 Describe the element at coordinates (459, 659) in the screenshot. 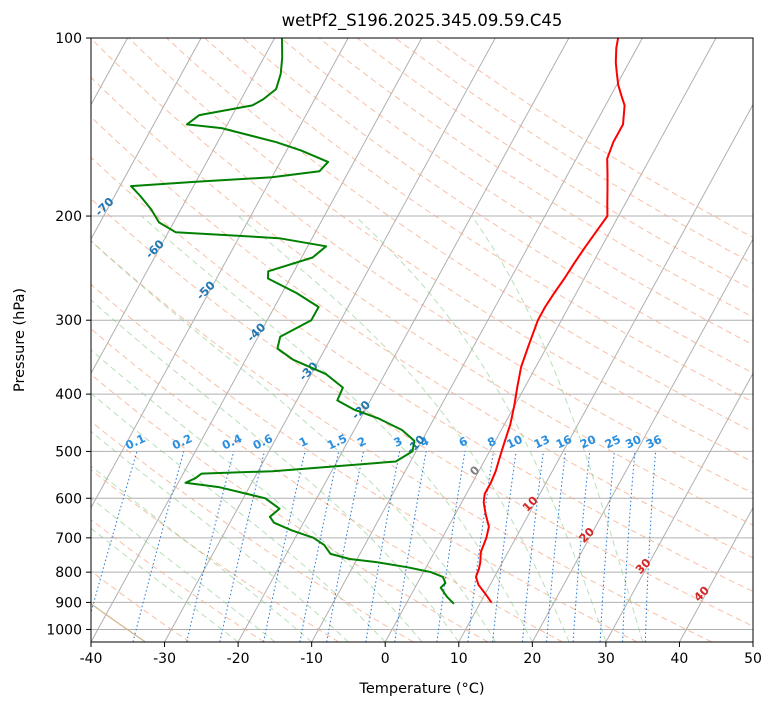

I see `x-tick-label: 10` at that location.